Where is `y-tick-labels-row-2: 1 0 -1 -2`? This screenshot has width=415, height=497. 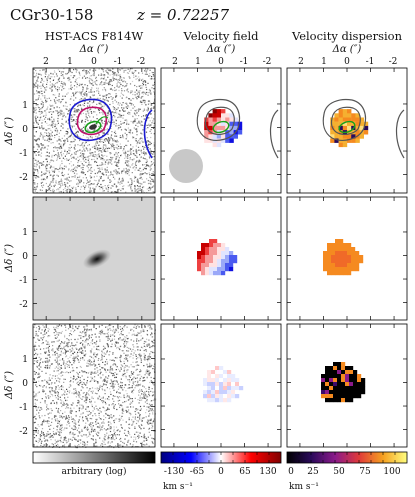
y-tick-labels-row-2: 1 0 -1 -2 is located at coordinates (23, 269).